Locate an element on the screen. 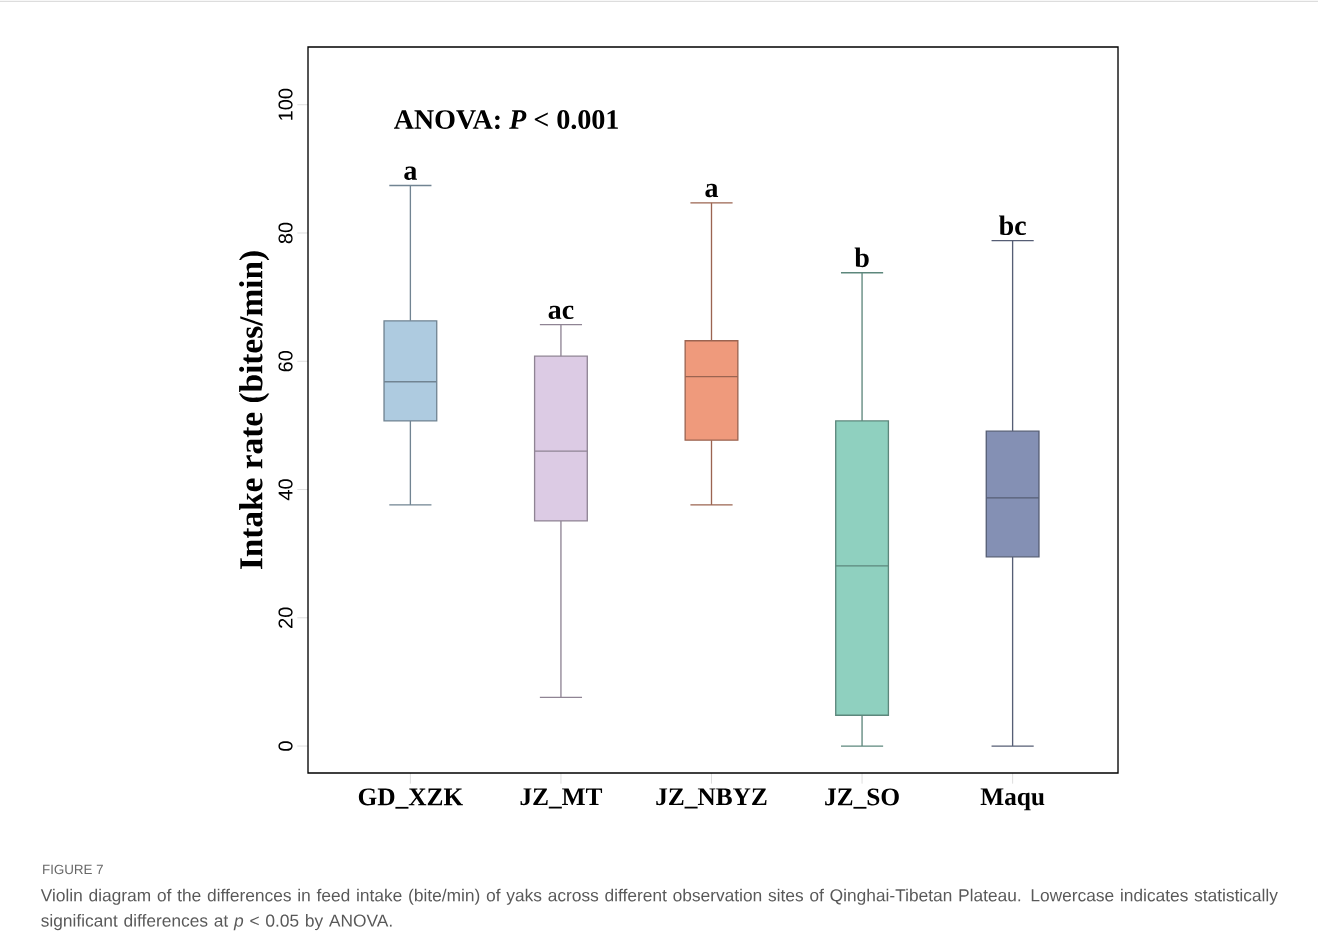 Image resolution: width=1318 pixels, height=940 pixels. x-tick-label: JZ_NBYZ is located at coordinates (711, 798).